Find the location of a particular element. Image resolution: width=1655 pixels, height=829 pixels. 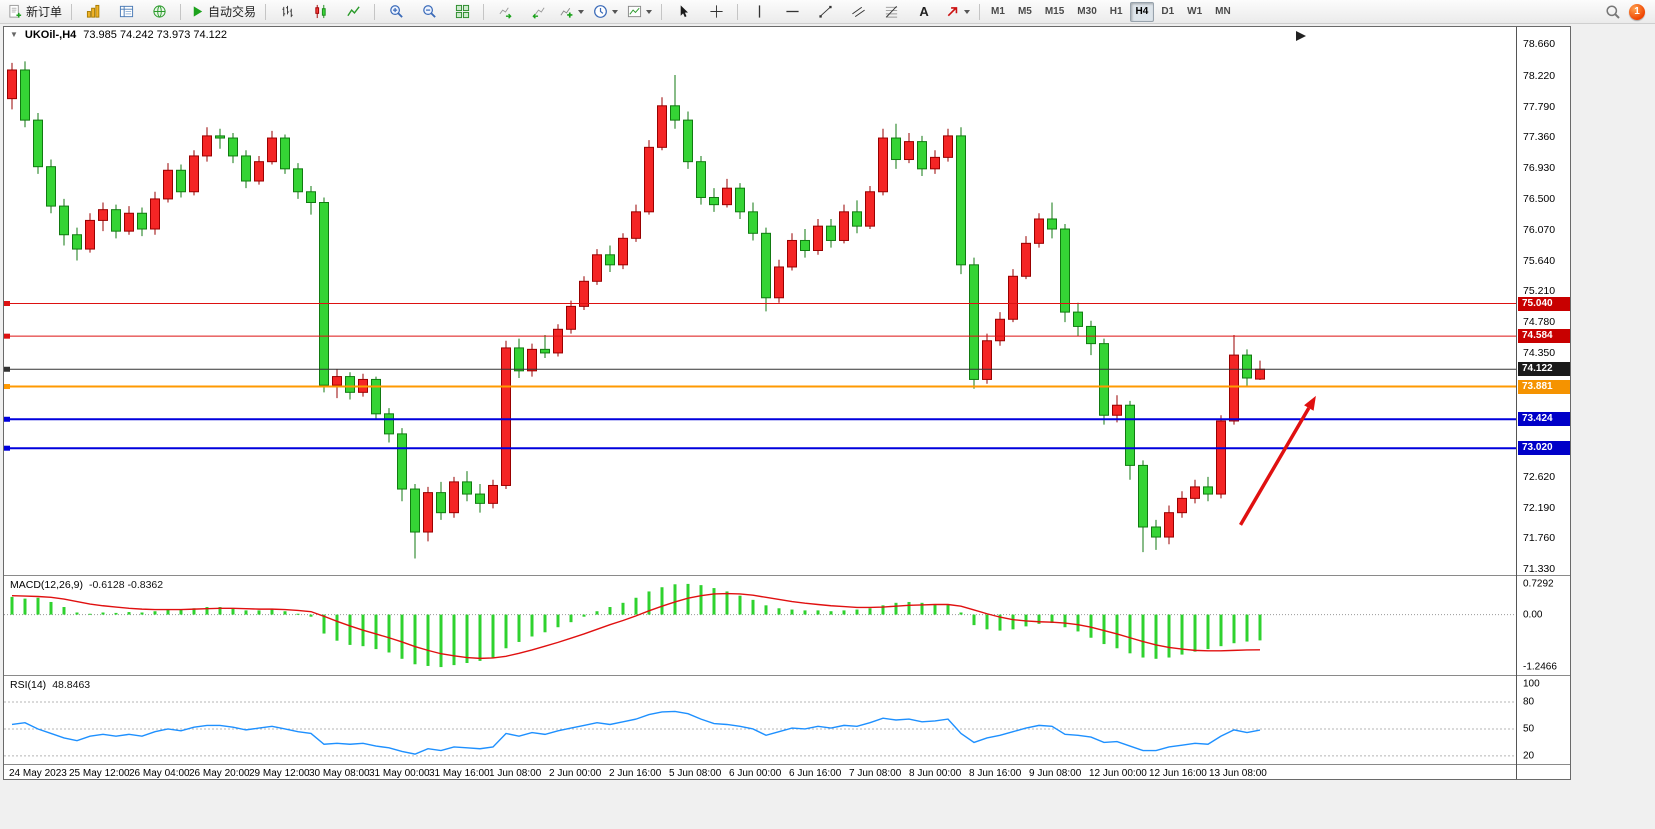

macd-histogram is located at coordinates (636, 625).